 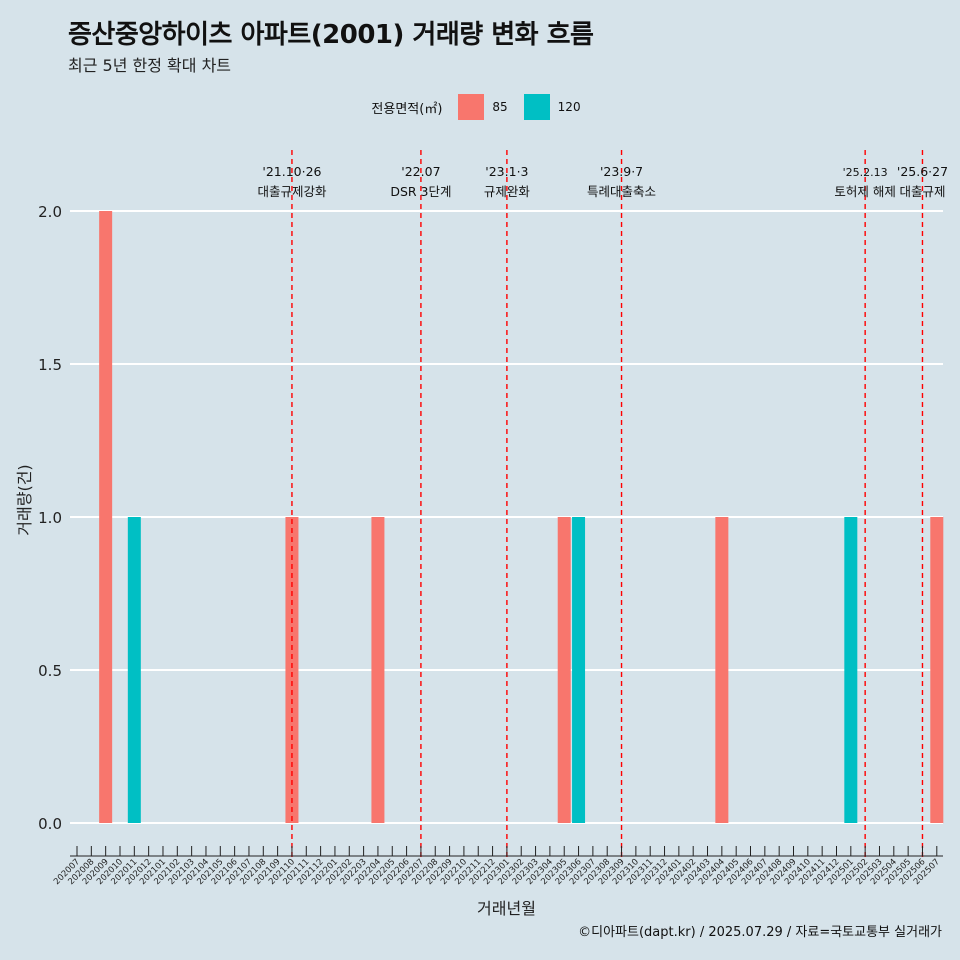 What do you see at coordinates (507, 191) in the screenshot?
I see `event-label: 규제완화` at bounding box center [507, 191].